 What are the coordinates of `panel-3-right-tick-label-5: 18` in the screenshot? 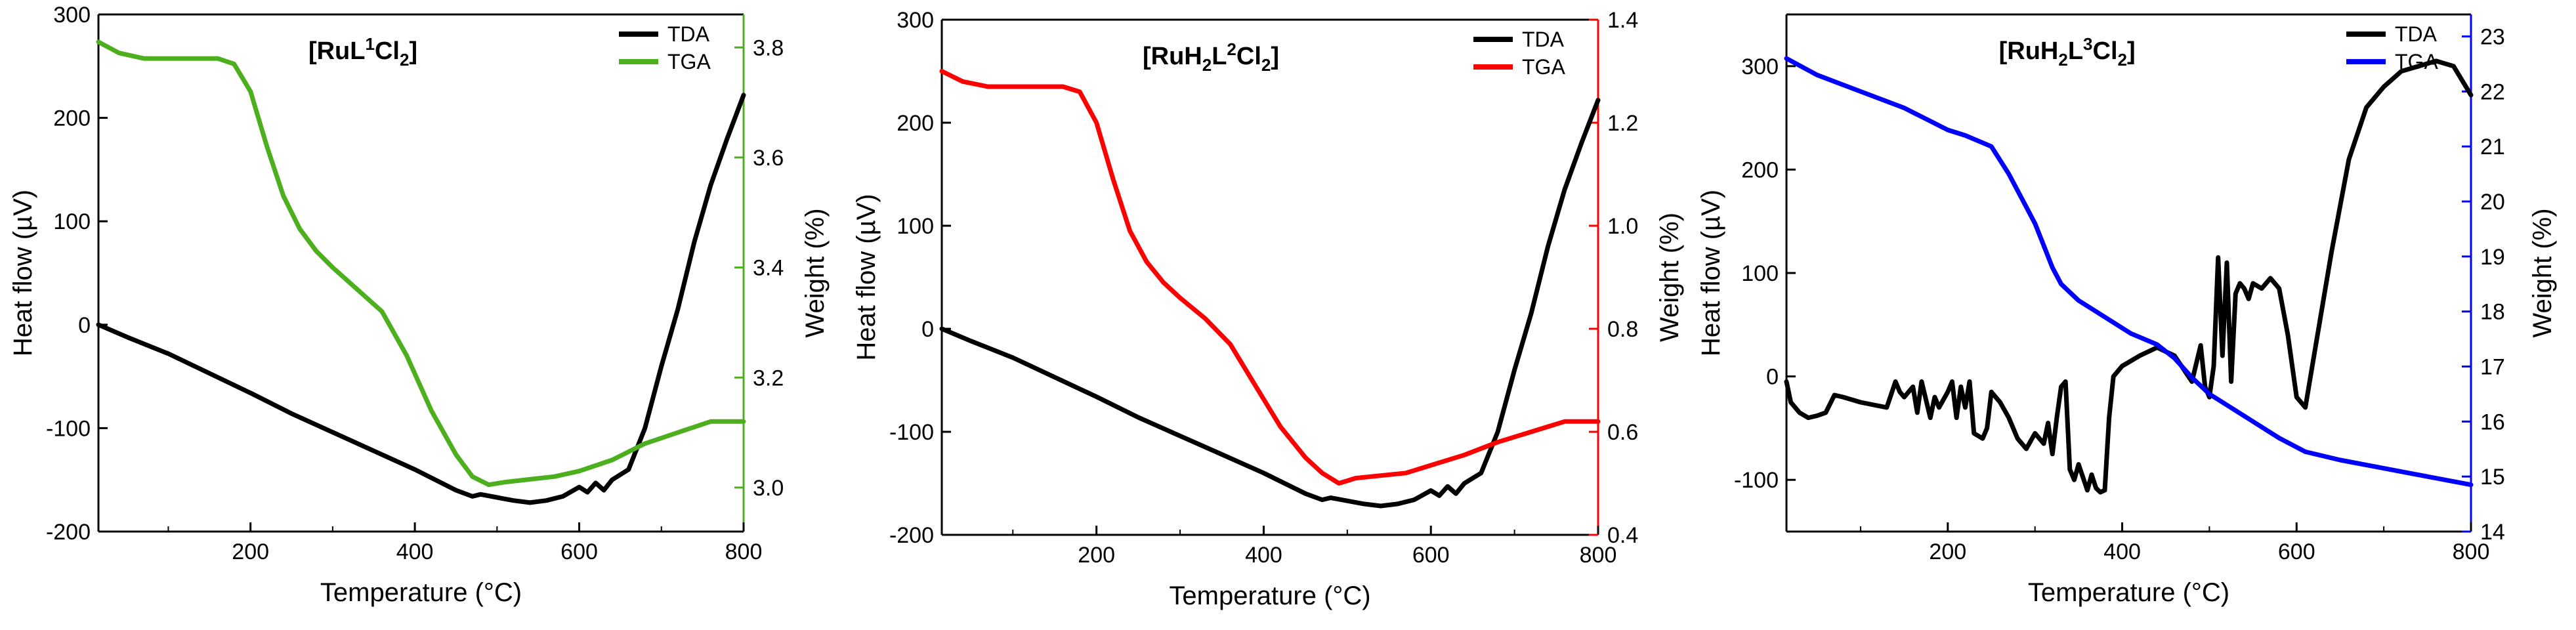 It's located at (2492, 312).